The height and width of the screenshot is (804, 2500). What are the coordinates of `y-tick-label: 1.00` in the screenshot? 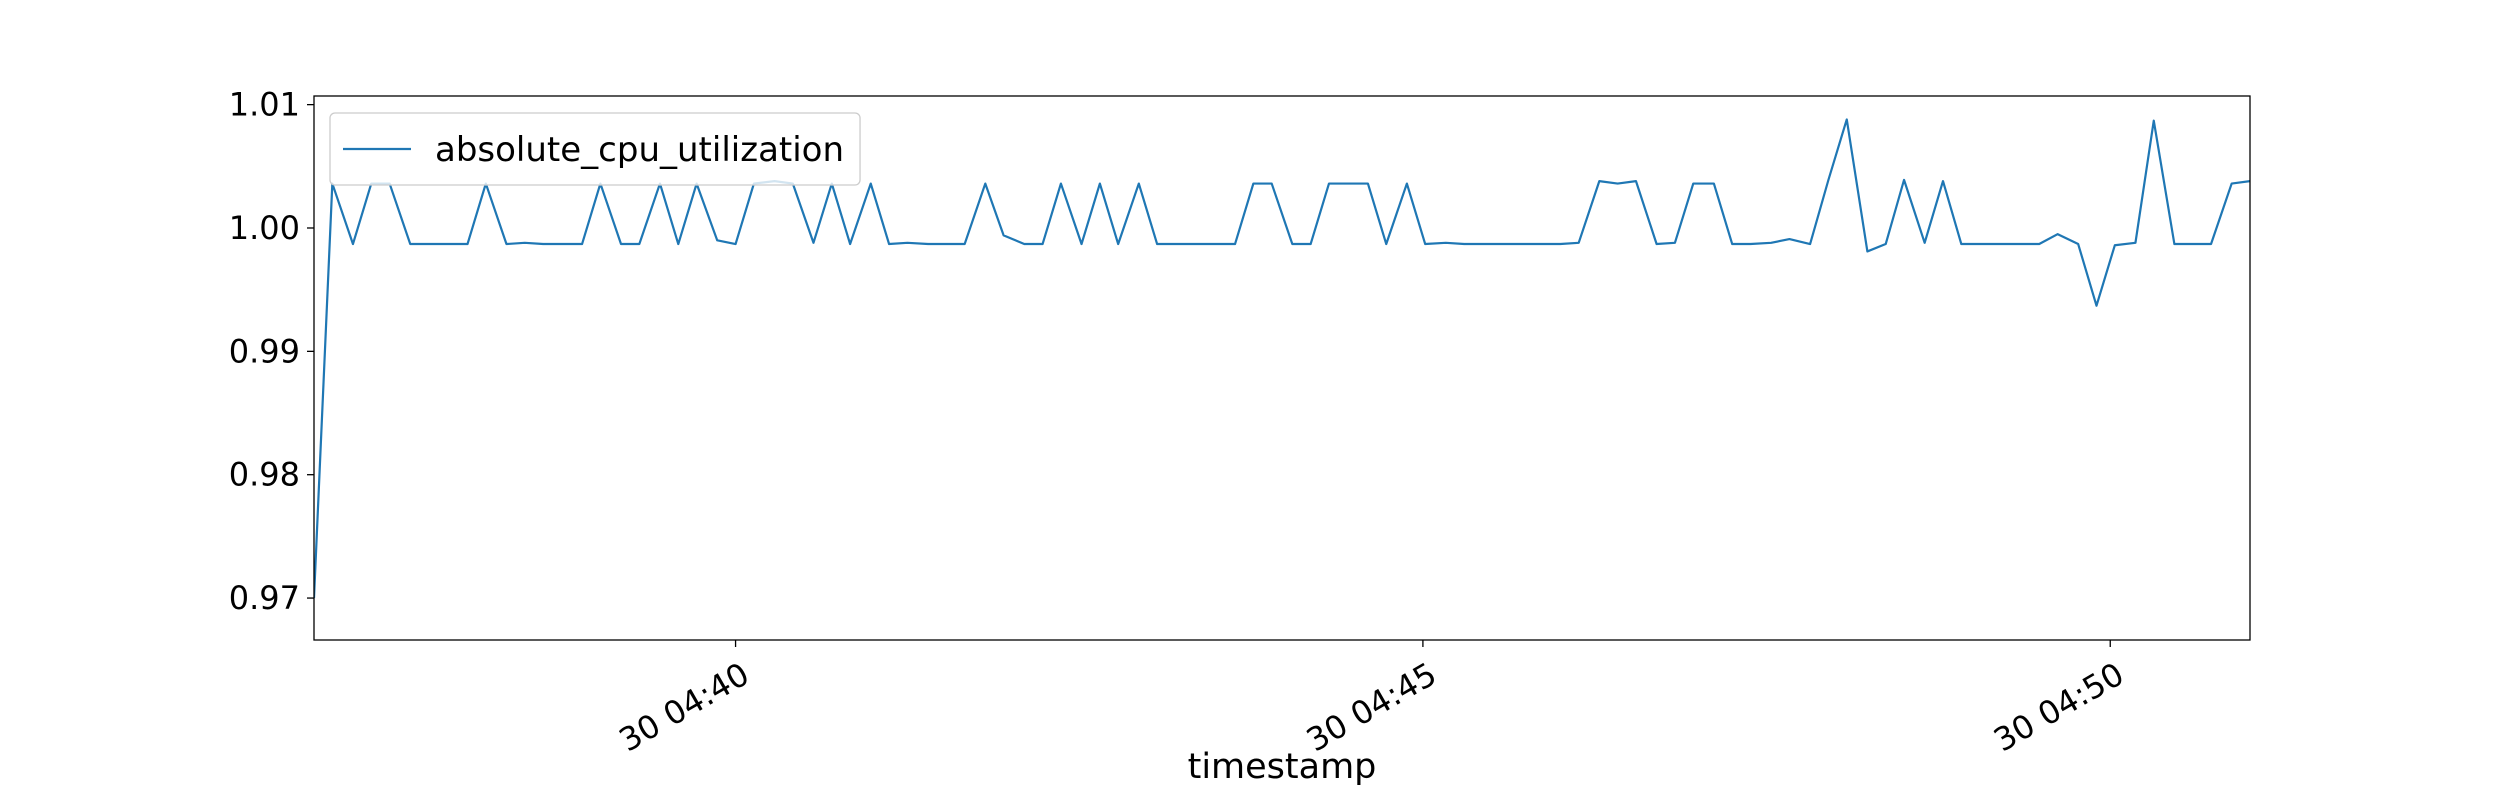 It's located at (264, 228).